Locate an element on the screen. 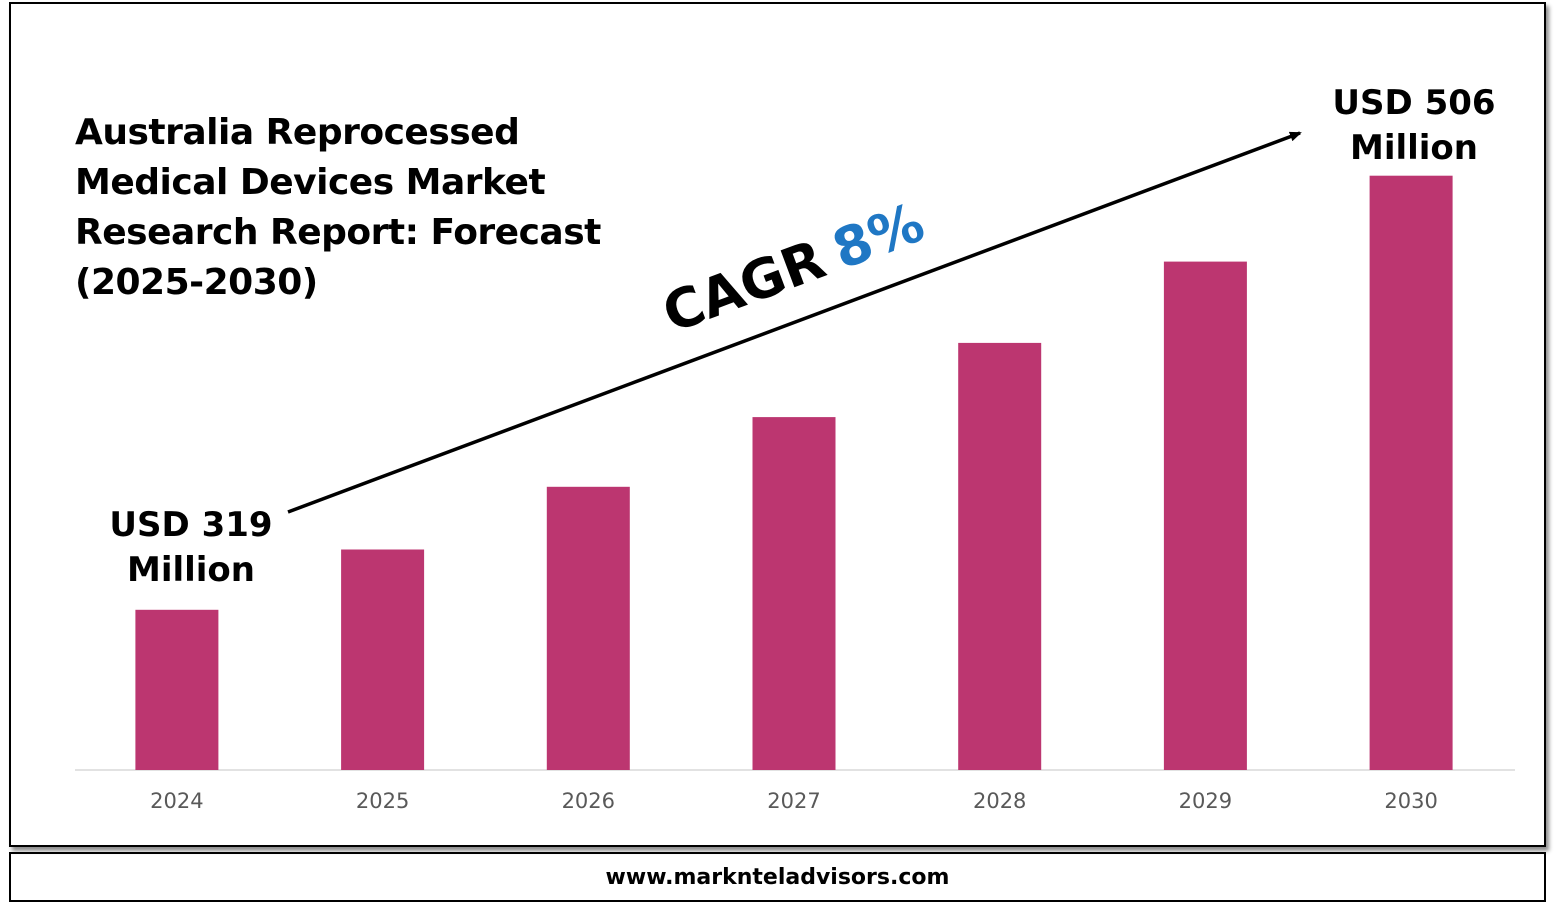 The height and width of the screenshot is (906, 1557). start-value-label-line1: USD 319 is located at coordinates (190, 525).